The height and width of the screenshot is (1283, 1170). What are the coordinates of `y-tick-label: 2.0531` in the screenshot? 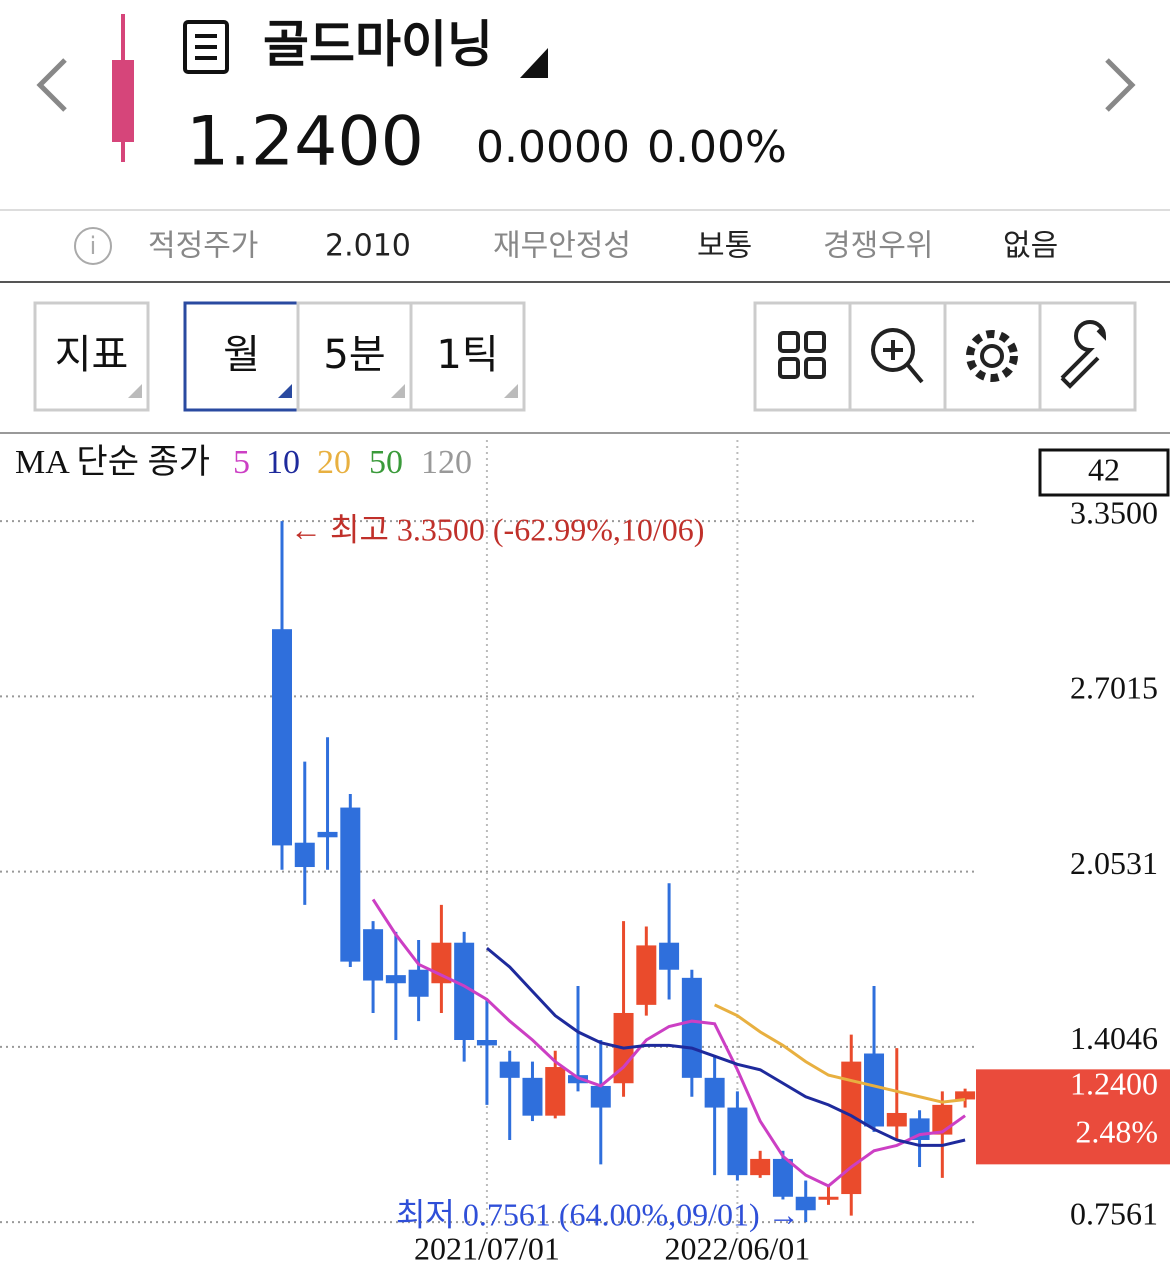 It's located at (1114, 863).